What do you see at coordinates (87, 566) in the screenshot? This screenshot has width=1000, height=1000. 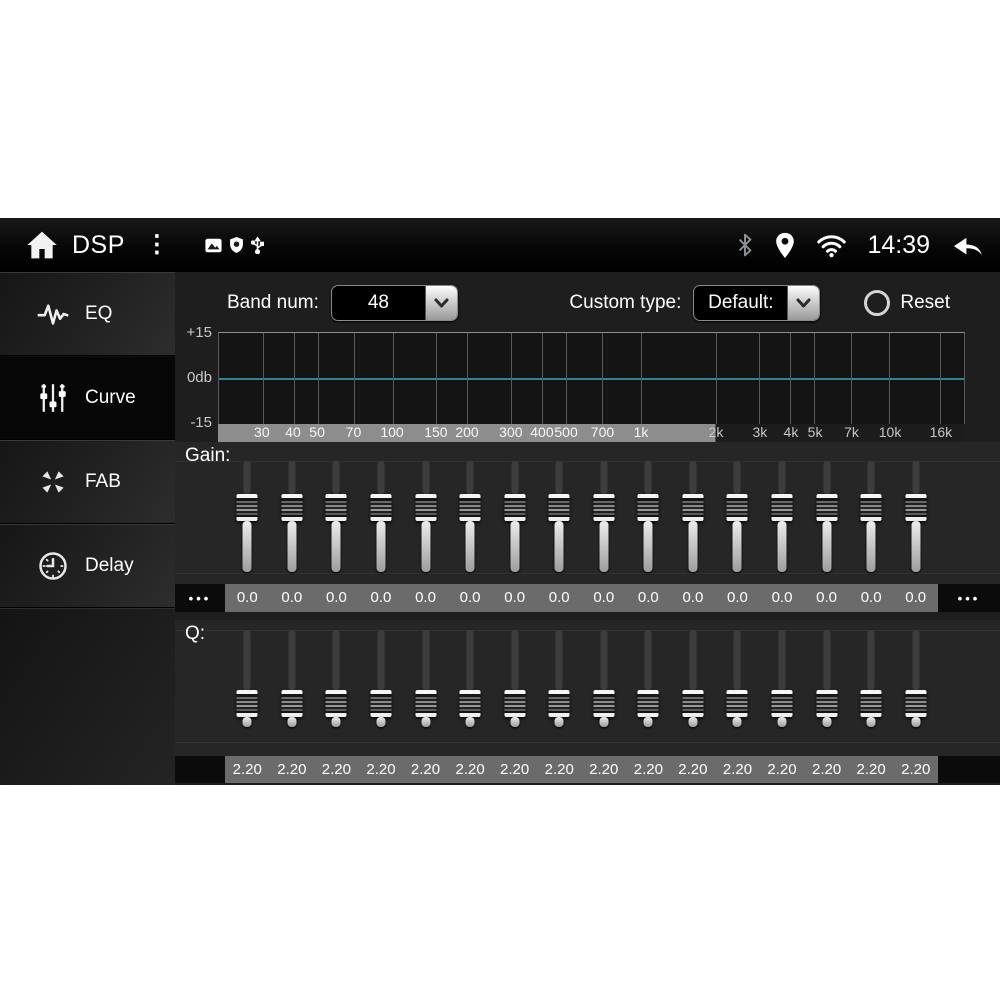 I see `sidebar-item-delay: Delay` at bounding box center [87, 566].